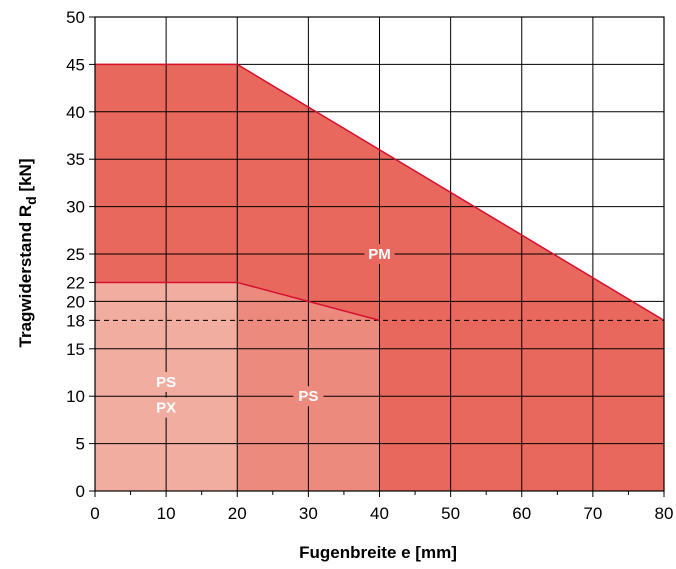  What do you see at coordinates (75, 301) in the screenshot?
I see `y-tick-label: 20` at bounding box center [75, 301].